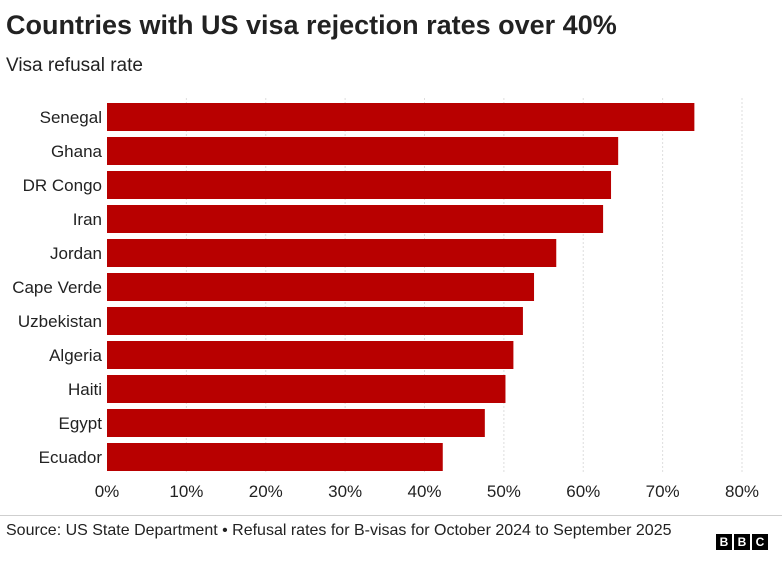 The width and height of the screenshot is (782, 570). What do you see at coordinates (345, 491) in the screenshot?
I see `x-tick-label: 30%` at bounding box center [345, 491].